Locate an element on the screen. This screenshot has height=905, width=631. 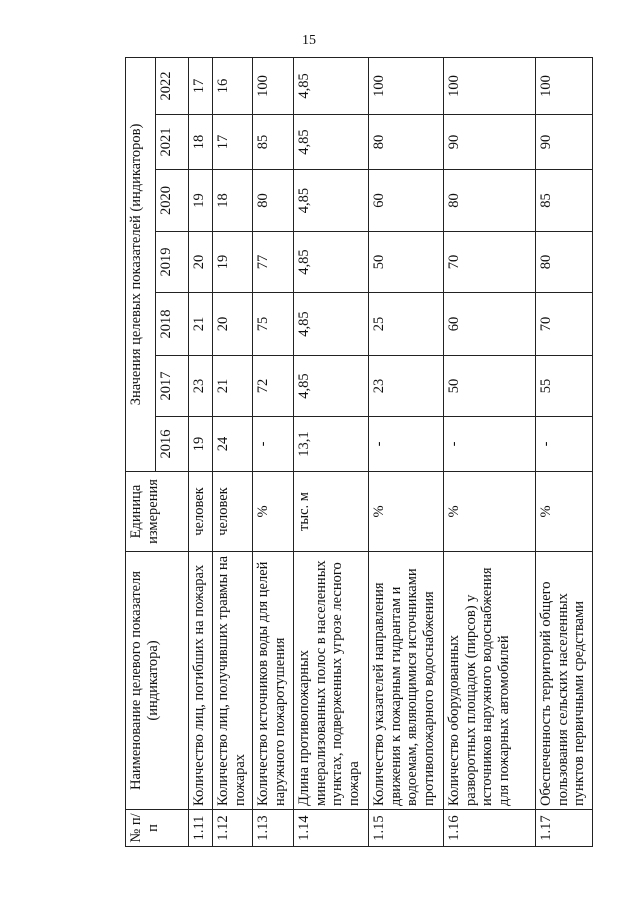
value-cell: 72 is located at coordinates (273, 386).